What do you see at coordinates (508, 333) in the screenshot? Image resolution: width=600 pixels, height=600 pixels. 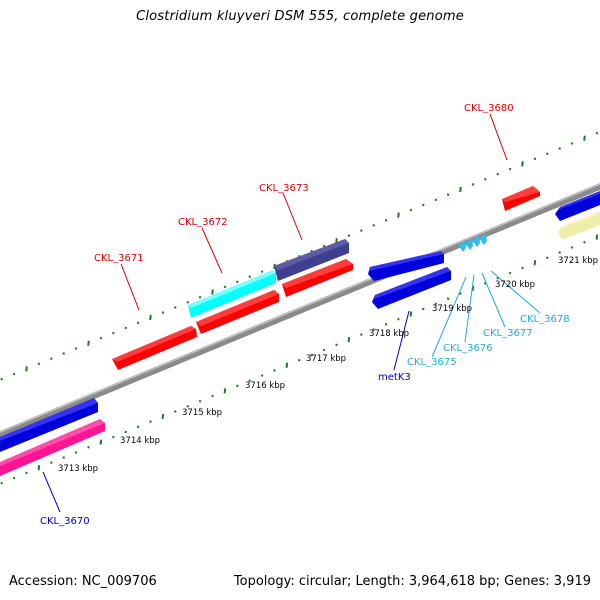 I see `label-ckl-3677: CKL_3677` at bounding box center [508, 333].